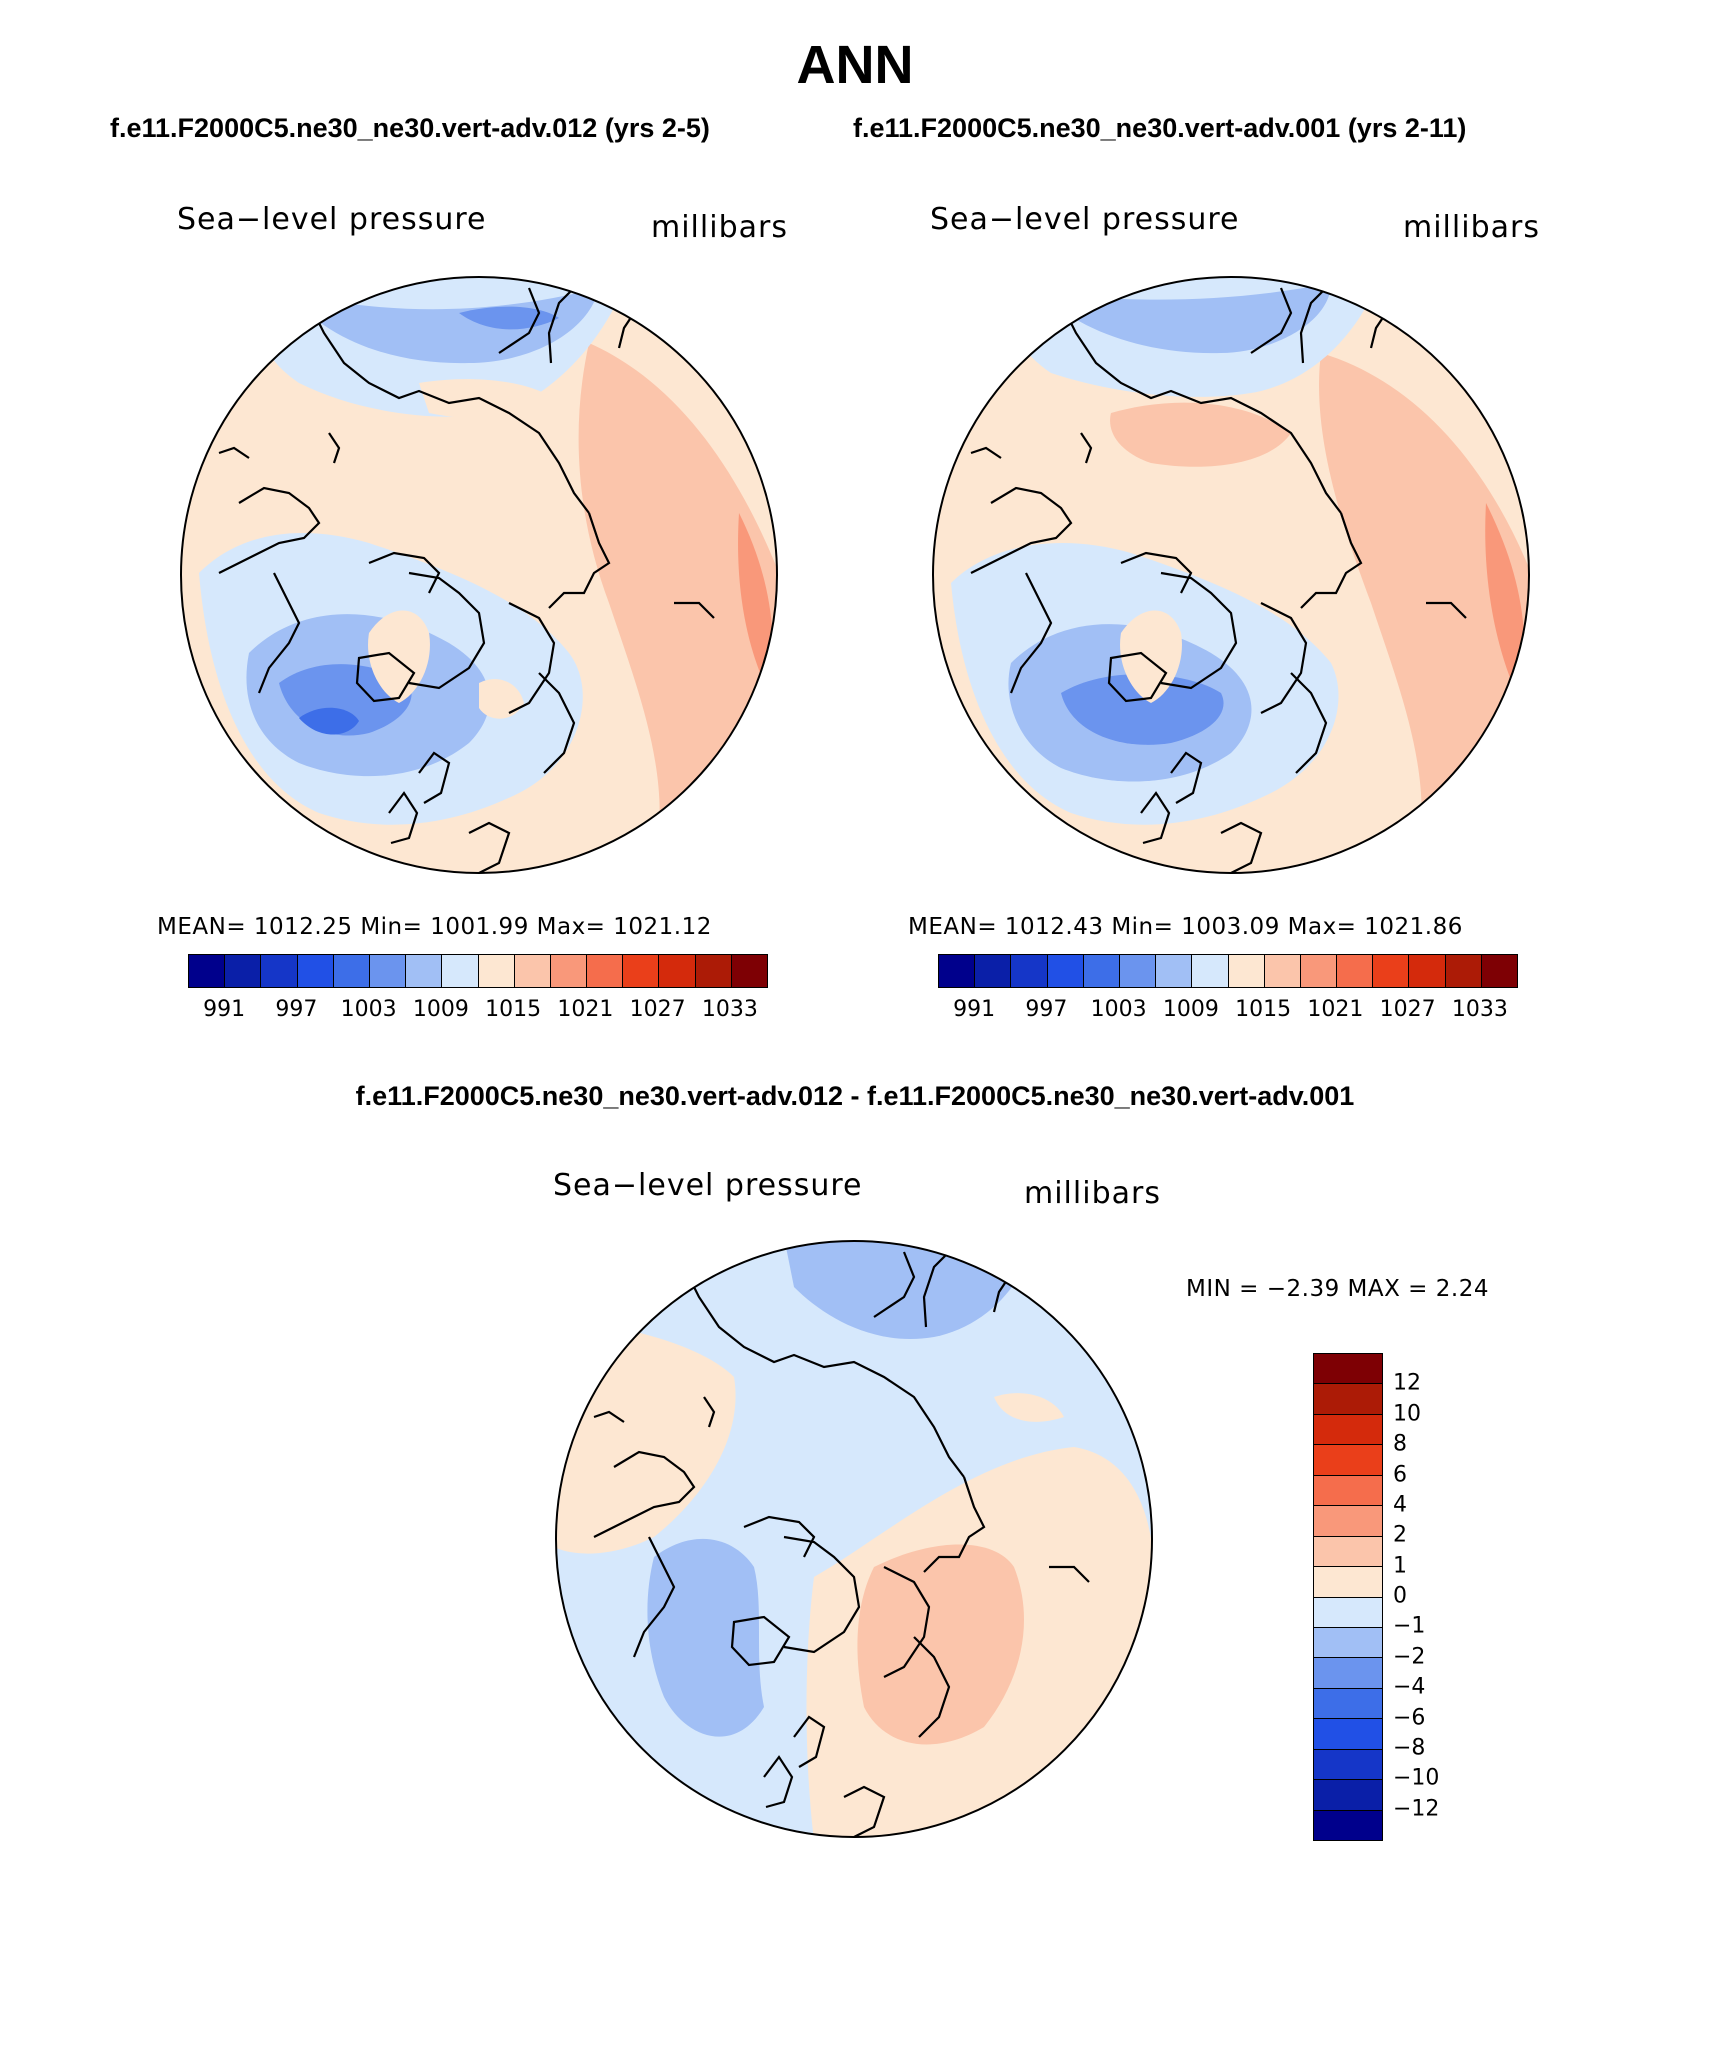 This screenshot has height=2061, width=1710. Describe the element at coordinates (1092, 1193) in the screenshot. I see `diff-units-label: millibars` at that location.